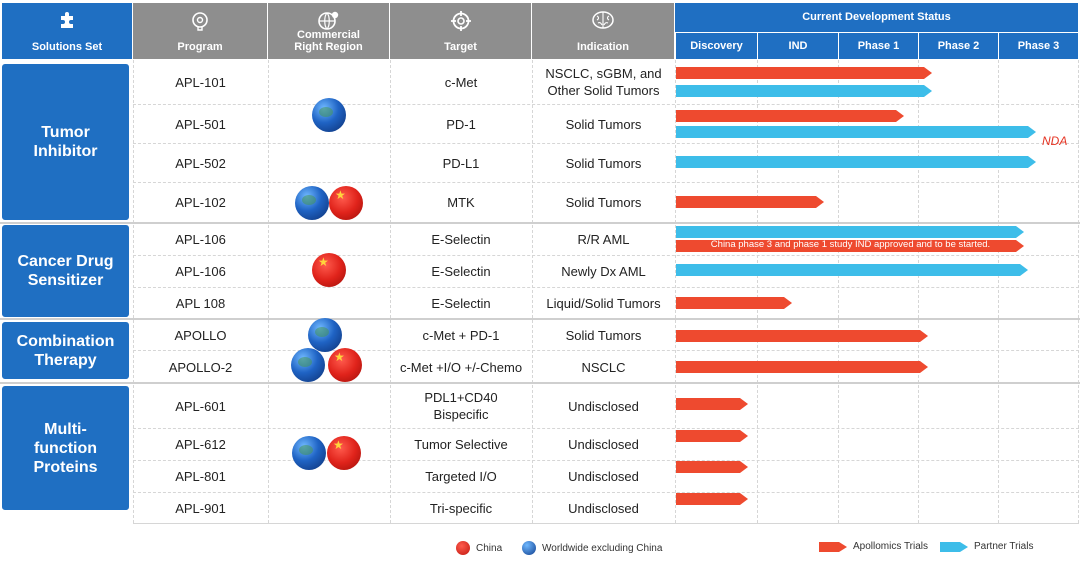  What do you see at coordinates (200, 124) in the screenshot?
I see `program-cell: APL-501` at bounding box center [200, 124].